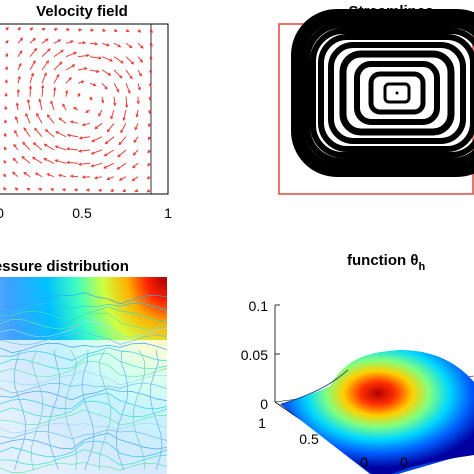 The width and height of the screenshot is (474, 474). I want to click on velocity-title: Velocity field, so click(82, 11).